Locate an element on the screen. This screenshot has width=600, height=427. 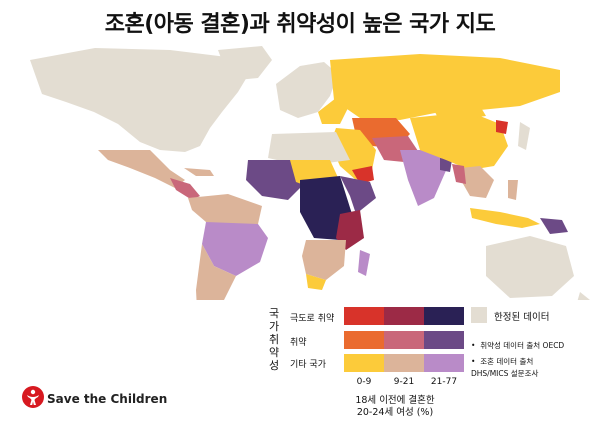
indonesia is located at coordinates (505, 218).